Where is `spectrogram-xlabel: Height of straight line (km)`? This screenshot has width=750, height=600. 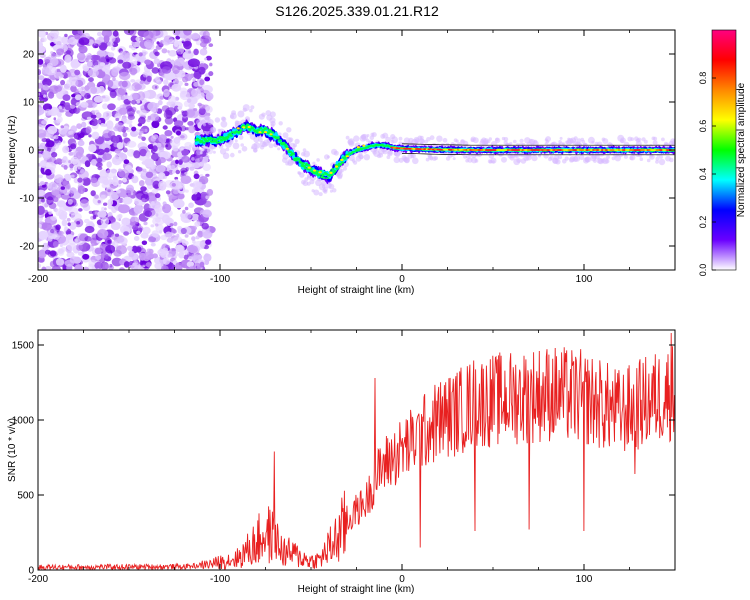 spectrogram-xlabel: Height of straight line (km) is located at coordinates (356, 290).